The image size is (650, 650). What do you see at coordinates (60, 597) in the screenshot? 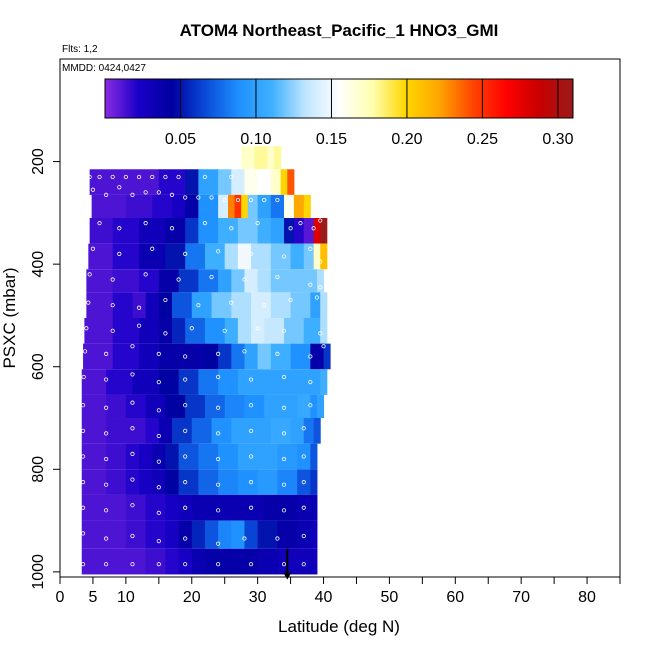
I see `x-tick-label: 0` at bounding box center [60, 597].